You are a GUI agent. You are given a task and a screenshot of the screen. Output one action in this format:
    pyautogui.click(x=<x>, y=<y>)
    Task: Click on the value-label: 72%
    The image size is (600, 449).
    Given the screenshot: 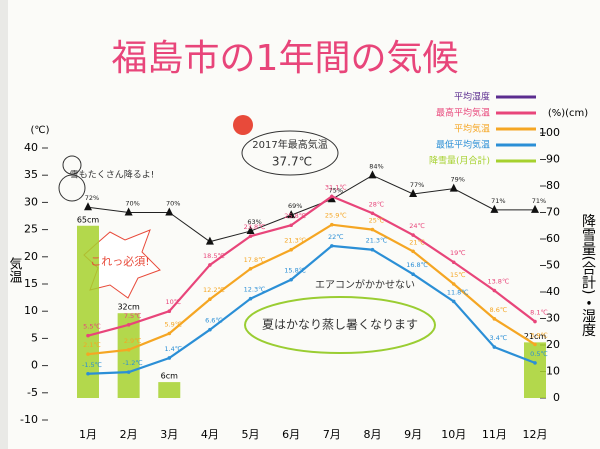 What is the action you would take?
    pyautogui.click(x=92, y=198)
    